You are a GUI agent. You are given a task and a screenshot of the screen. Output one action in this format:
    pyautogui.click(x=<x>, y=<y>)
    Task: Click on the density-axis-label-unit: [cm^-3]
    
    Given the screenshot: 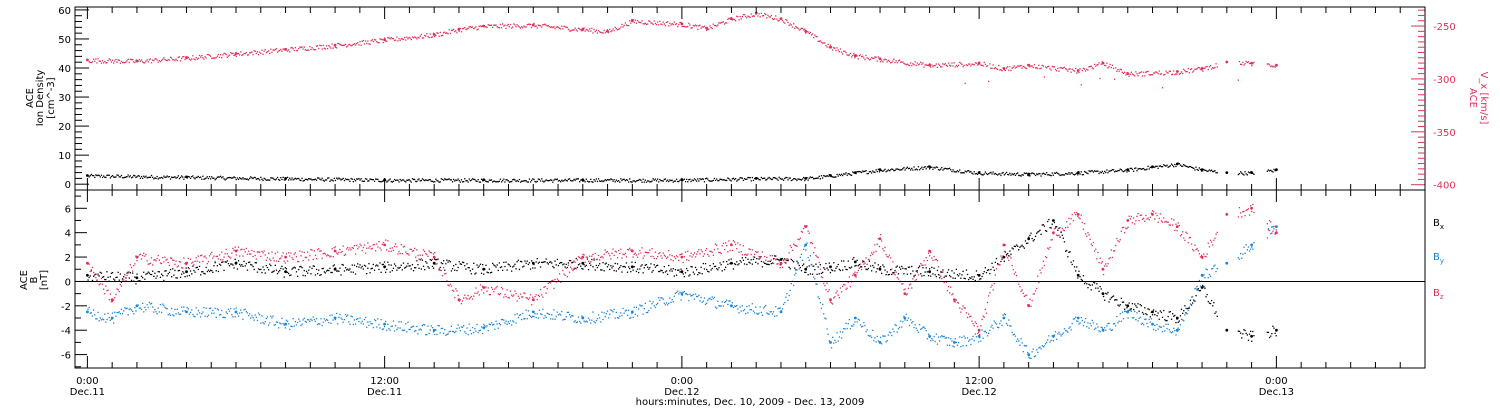 What is the action you would take?
    pyautogui.click(x=51, y=97)
    